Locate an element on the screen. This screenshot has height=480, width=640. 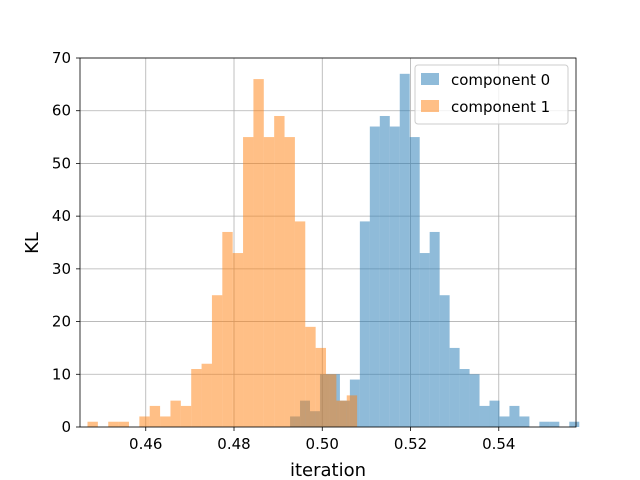
y-axis-label: KL is located at coordinates (32, 243).